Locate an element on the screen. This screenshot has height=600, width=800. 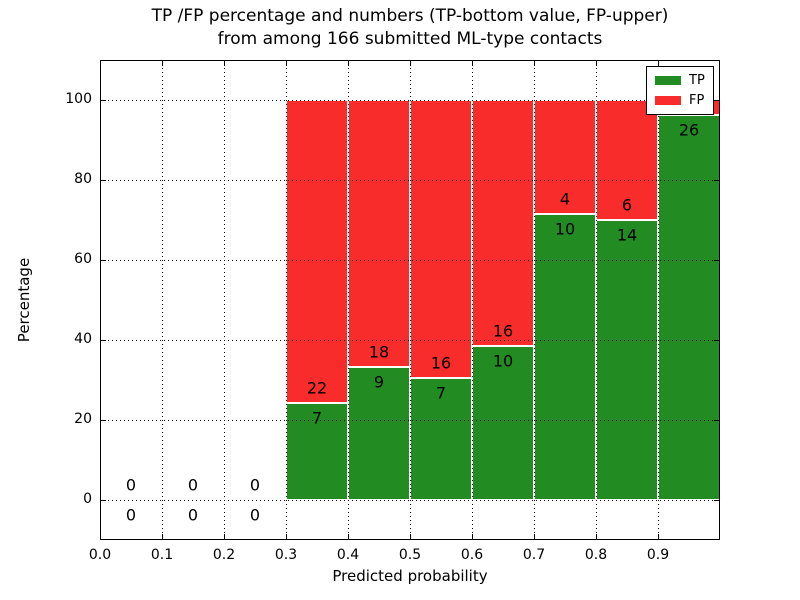
legend-entry-fp: FP is located at coordinates (680, 100).